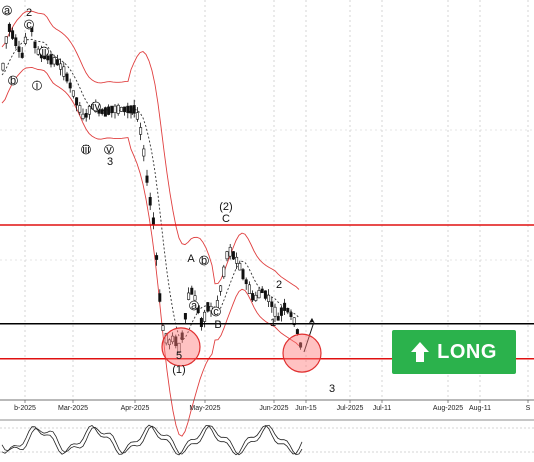 The image size is (534, 462). I want to click on long-signal-label: LONG, so click(467, 351).